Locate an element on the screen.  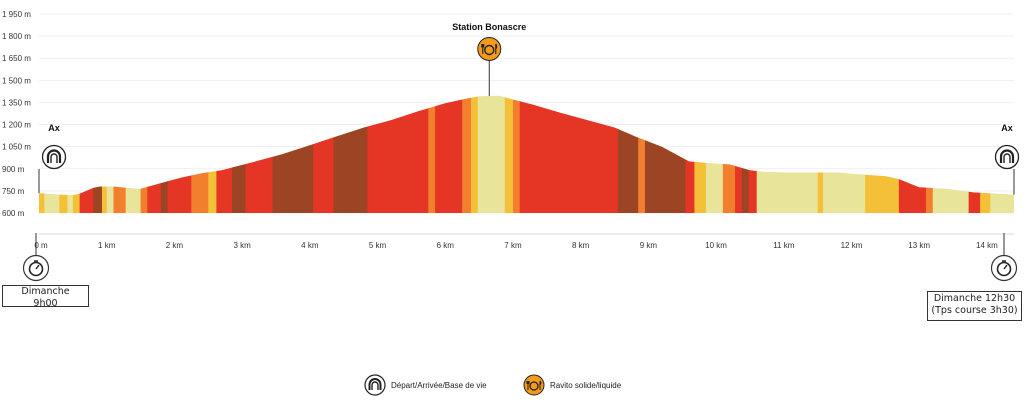
start-time-hour: 9h00 is located at coordinates (45, 303).